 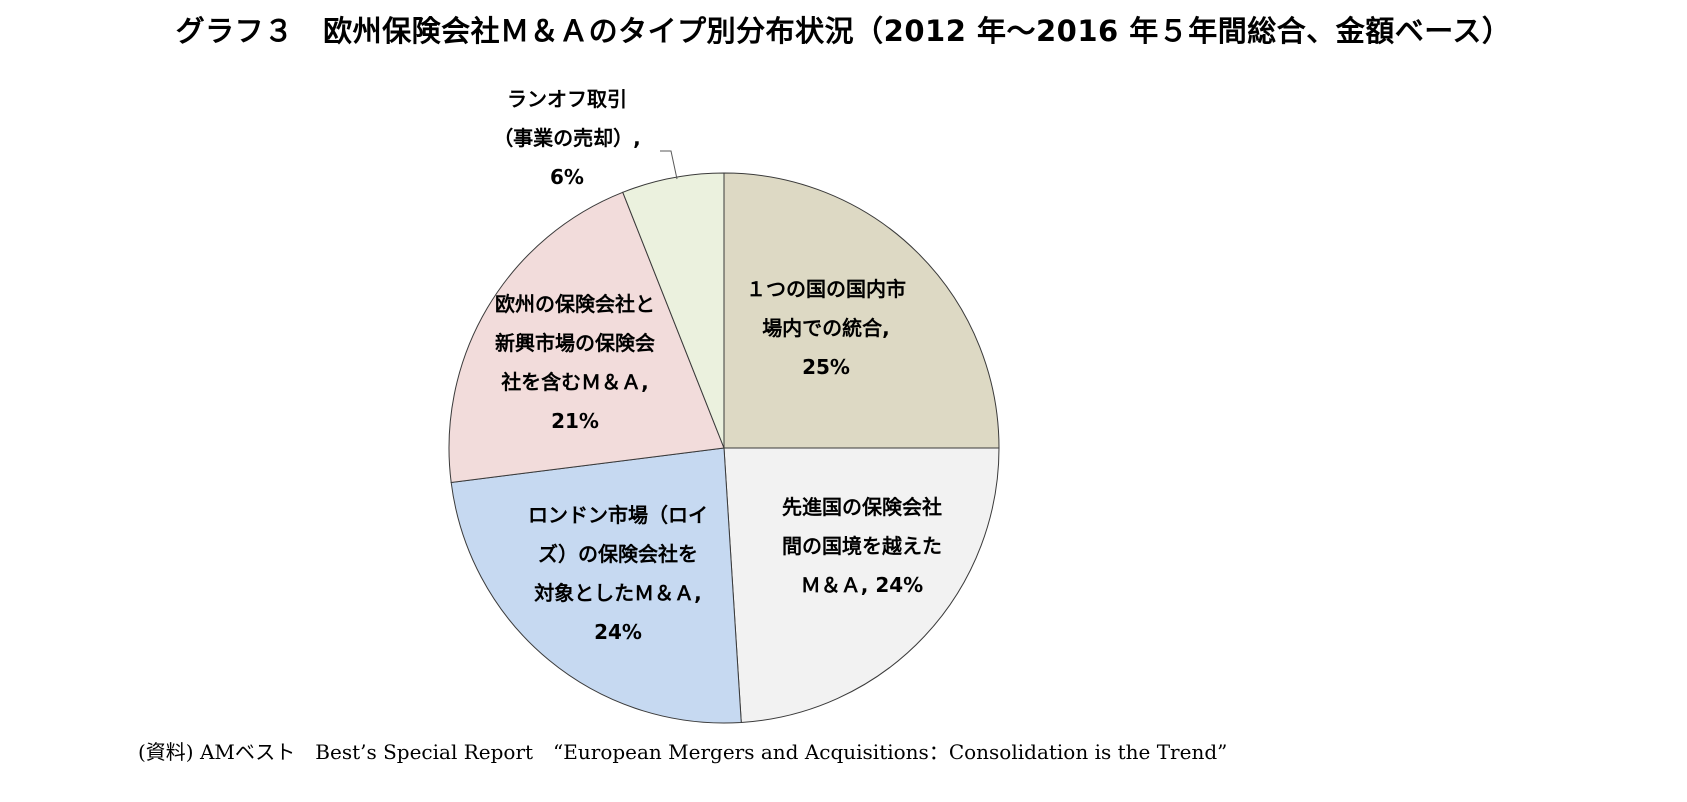 I want to click on slice-label: 欧州の保険会社と新興市場の保険会社を含むＭ＆Ａ, 21%, so click(x=575, y=362).